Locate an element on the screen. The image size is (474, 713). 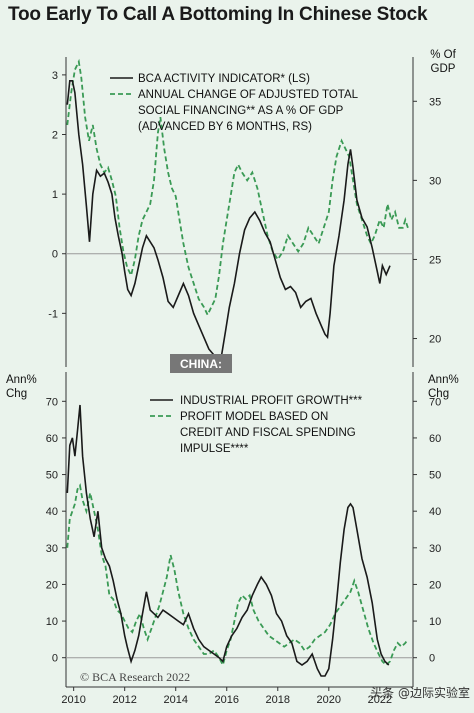
top-right-unit-line2: GDP is located at coordinates (443, 69).